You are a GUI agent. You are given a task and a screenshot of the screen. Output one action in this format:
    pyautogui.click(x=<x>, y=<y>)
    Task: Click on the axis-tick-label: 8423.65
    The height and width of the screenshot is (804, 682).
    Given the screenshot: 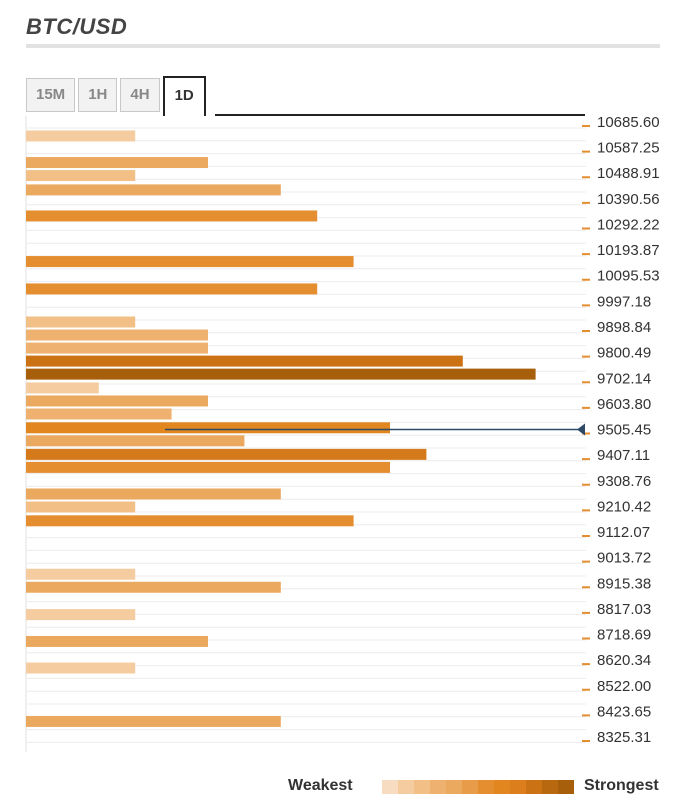 What is the action you would take?
    pyautogui.click(x=624, y=711)
    